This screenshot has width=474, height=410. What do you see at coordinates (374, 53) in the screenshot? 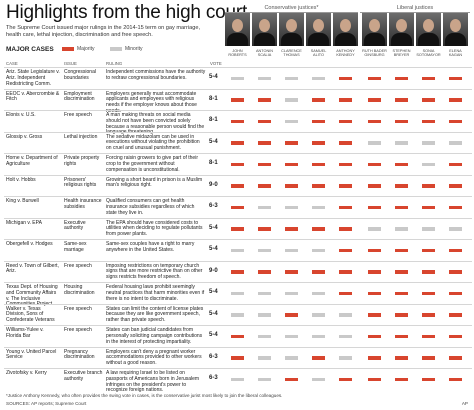
I see `justice-name: RUTH BADER GINSBURG` at bounding box center [374, 53].